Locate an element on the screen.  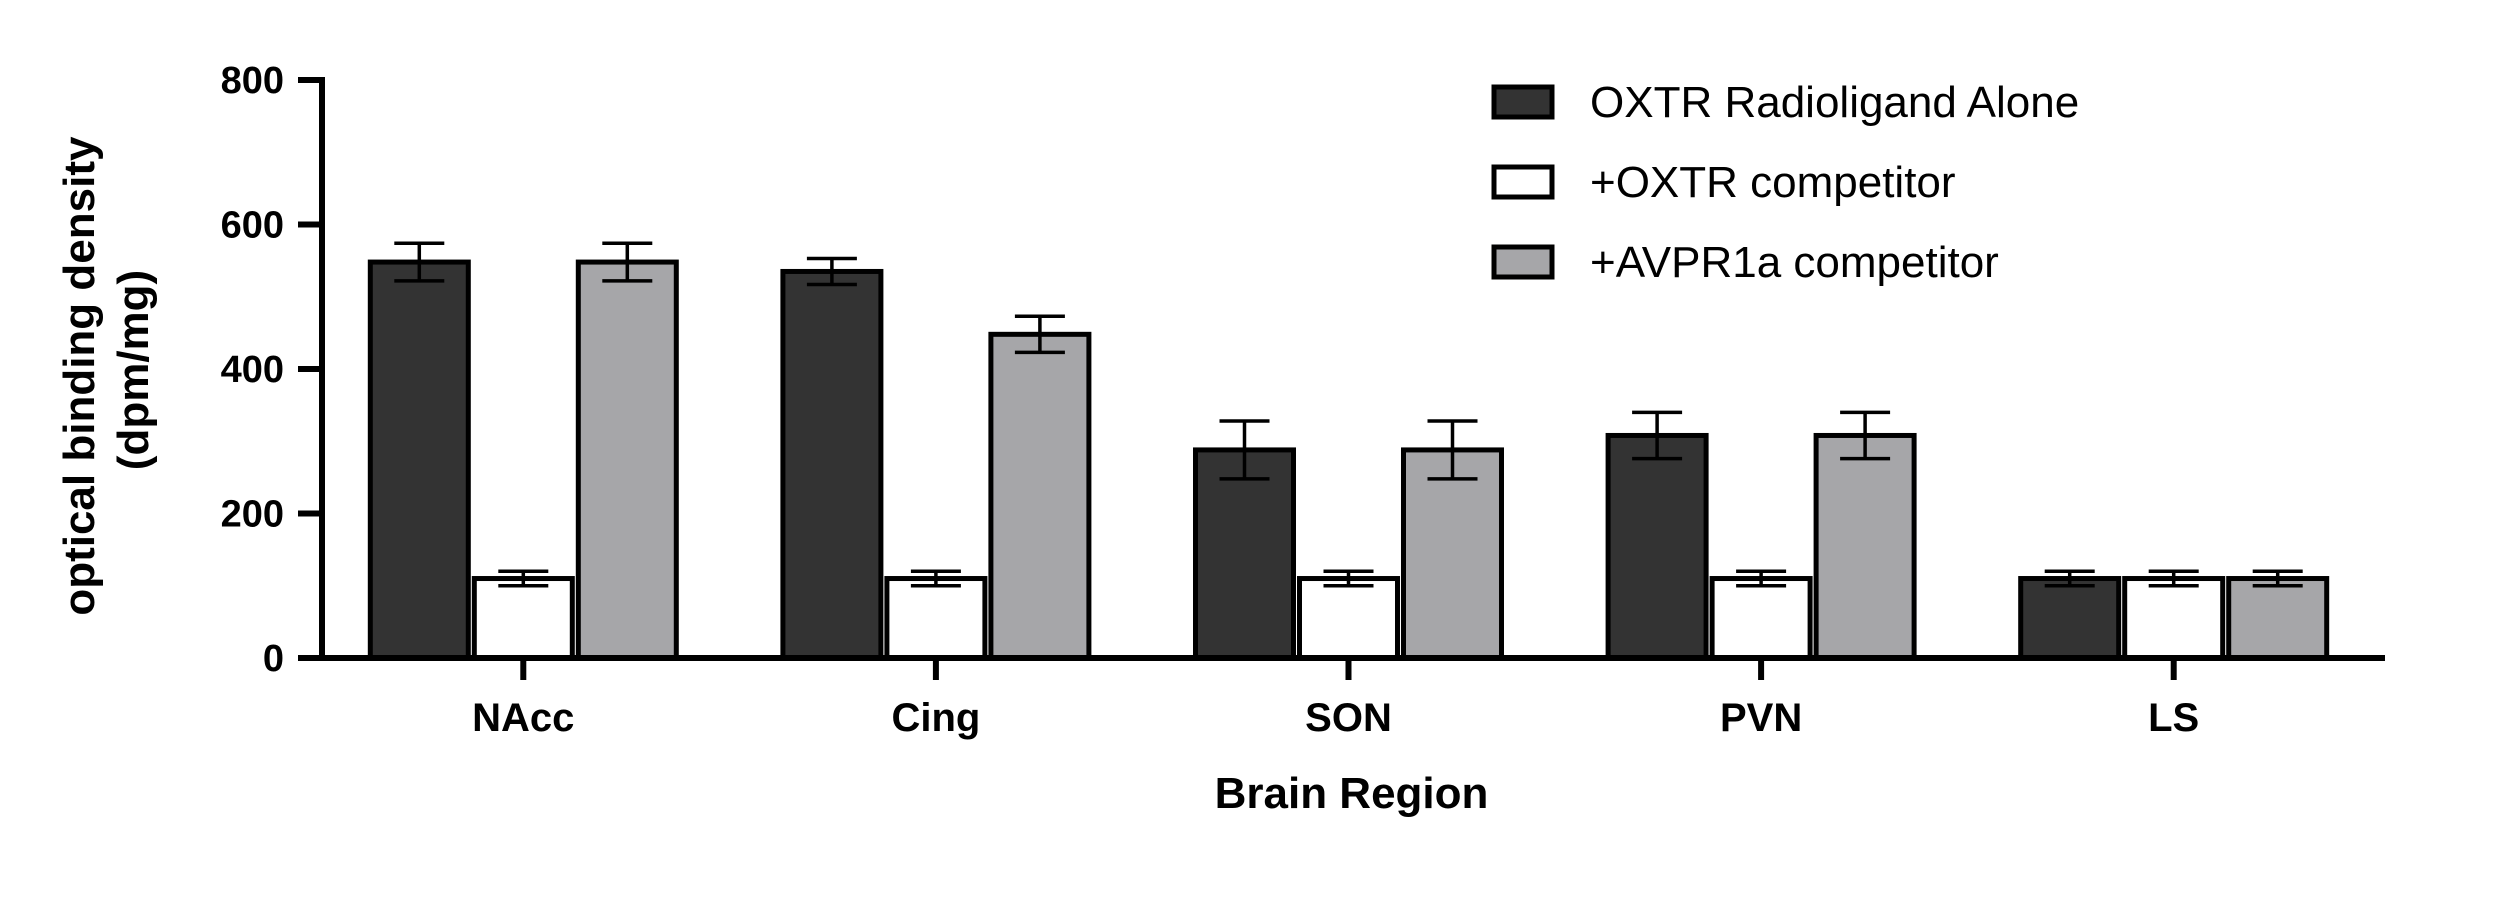
y-axis-title-line-1: optical binding density is located at coordinates (79, 376).